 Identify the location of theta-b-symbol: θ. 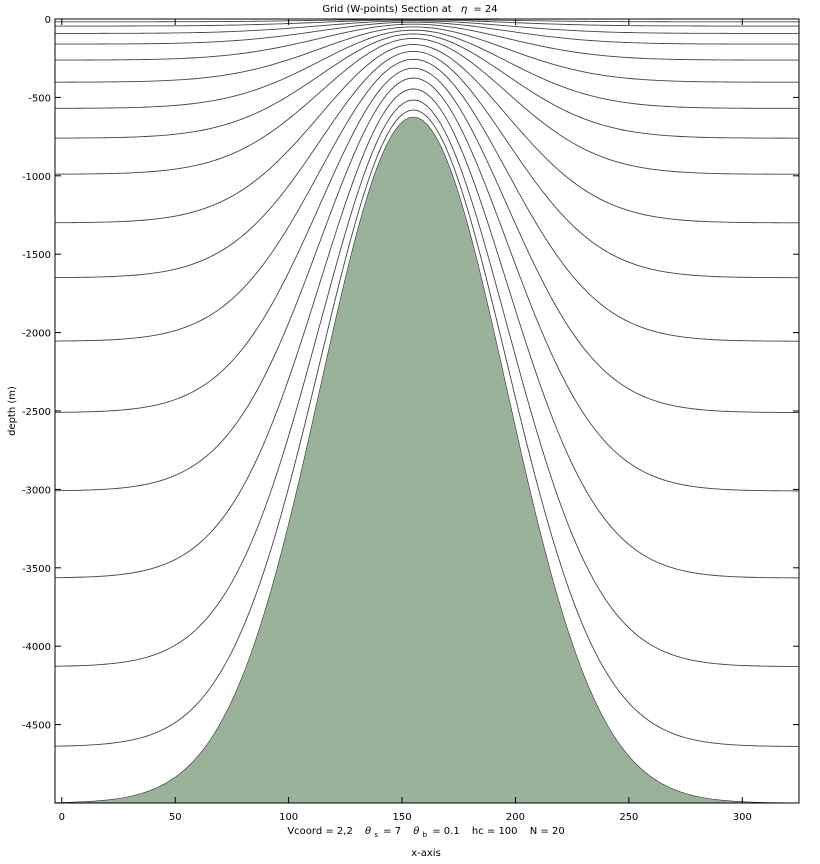
(416, 831).